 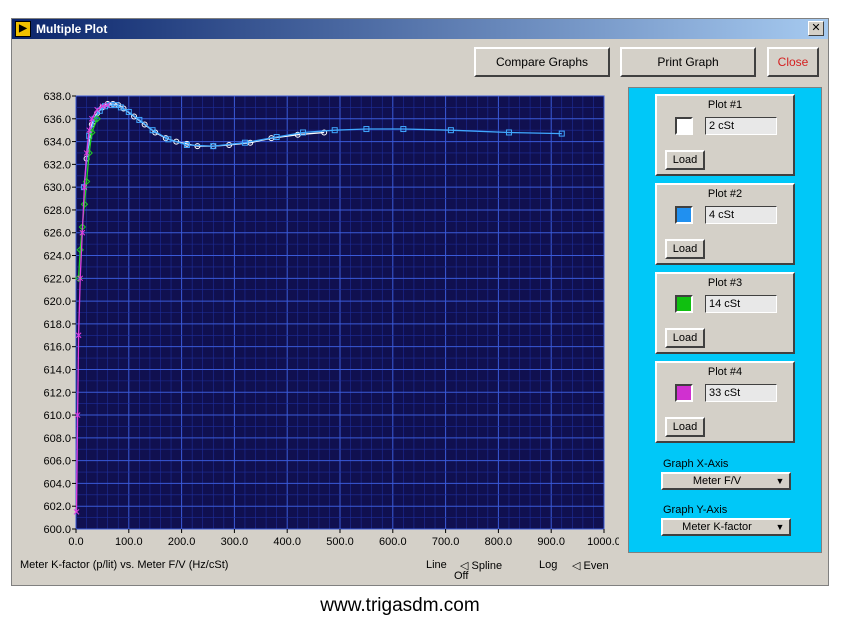 I want to click on plot-3-name-field: 14 cSt, so click(x=741, y=304).